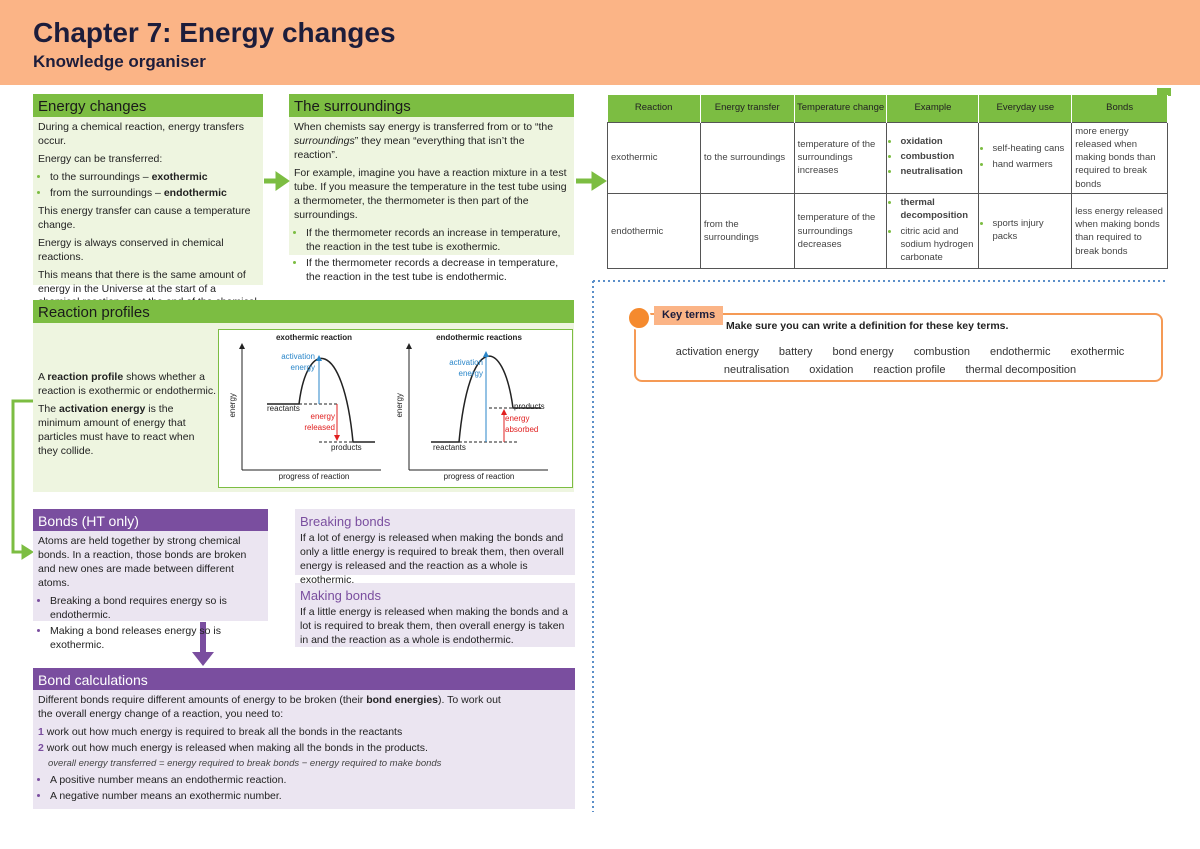 This screenshot has width=1200, height=849. I want to click on header-cell: Energy transfer, so click(747, 108).